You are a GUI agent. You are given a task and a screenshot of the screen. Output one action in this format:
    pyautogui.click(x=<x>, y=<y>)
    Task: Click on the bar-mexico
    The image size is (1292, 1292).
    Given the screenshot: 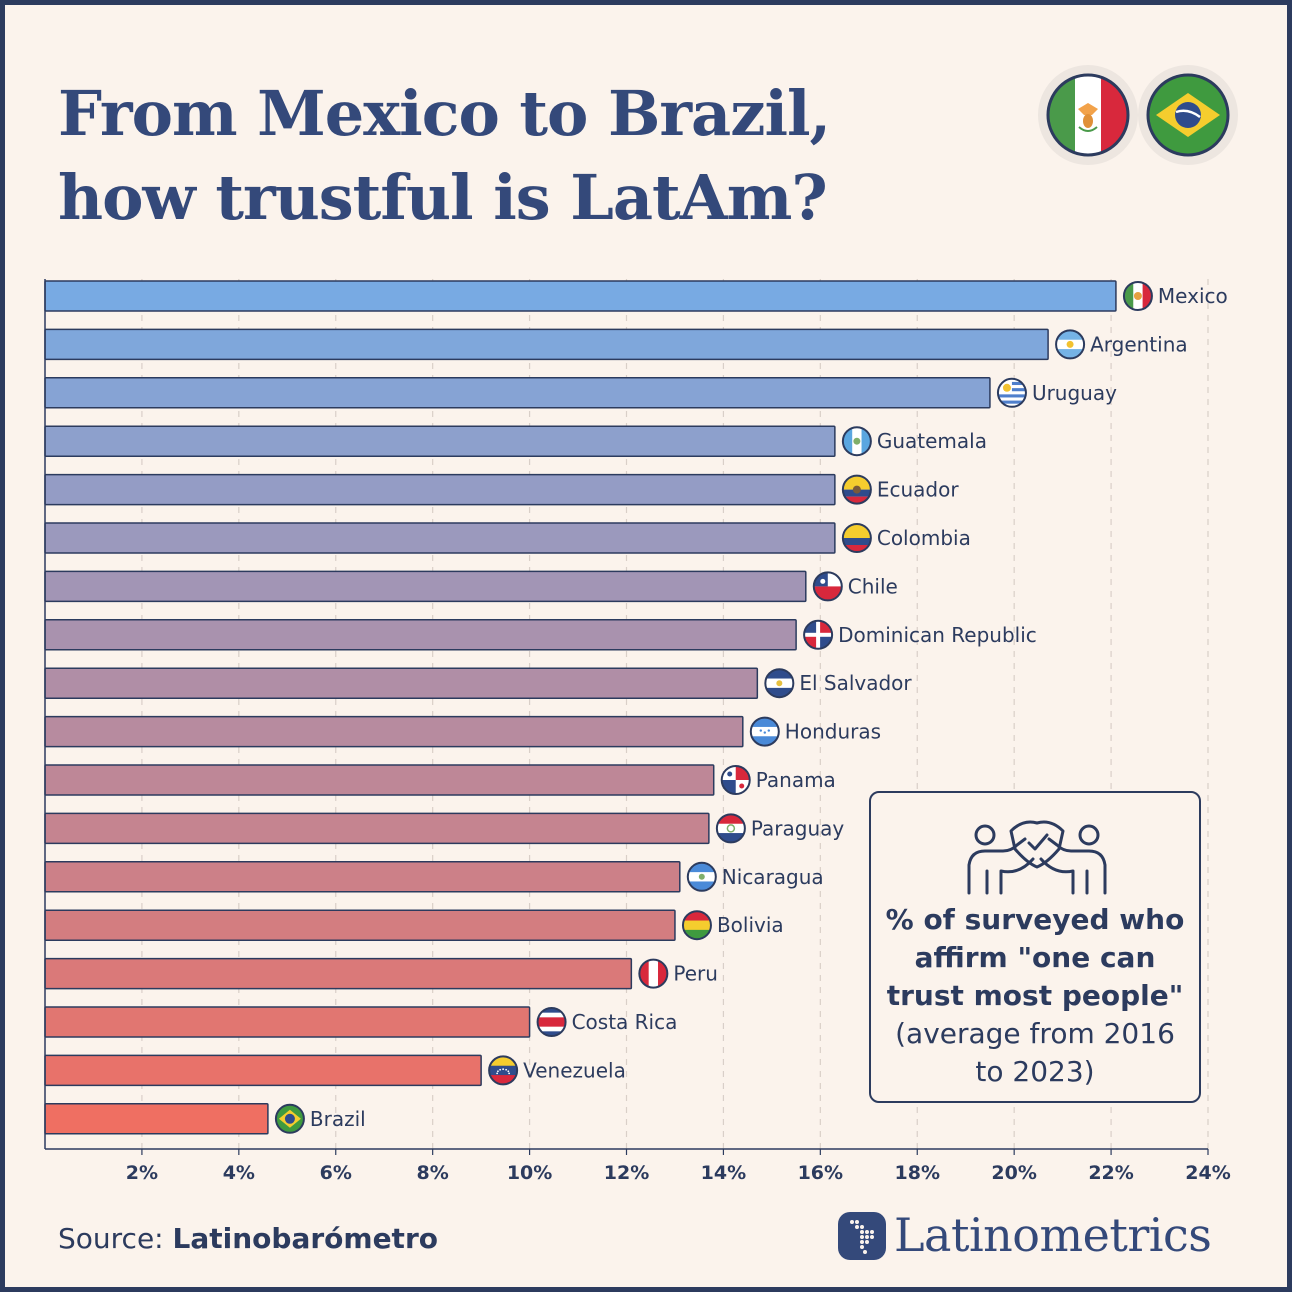 What is the action you would take?
    pyautogui.click(x=580, y=296)
    